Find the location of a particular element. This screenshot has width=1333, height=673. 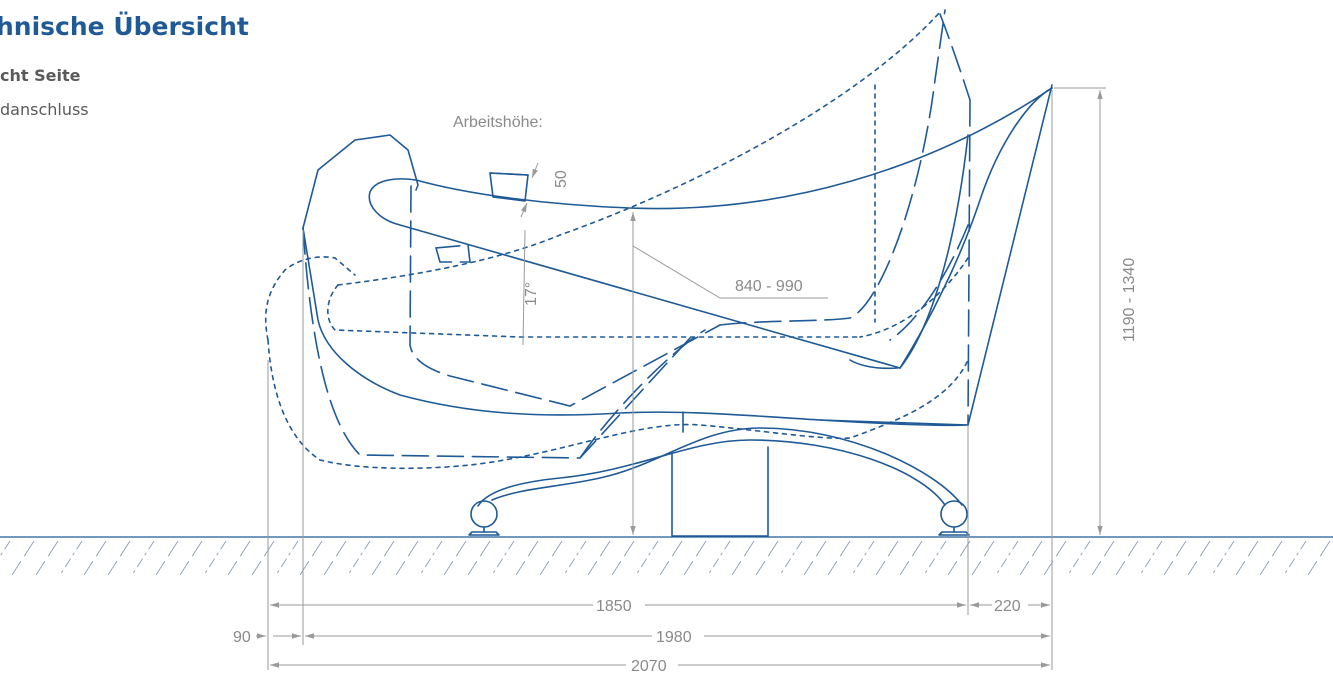

label-total-height-range: 1190 - 1340 is located at coordinates (1129, 300).